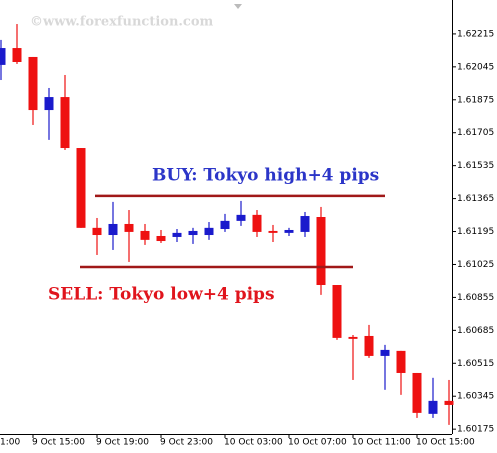  What do you see at coordinates (475, 298) in the screenshot?
I see `y-tick-label: 1.60855` at bounding box center [475, 298].